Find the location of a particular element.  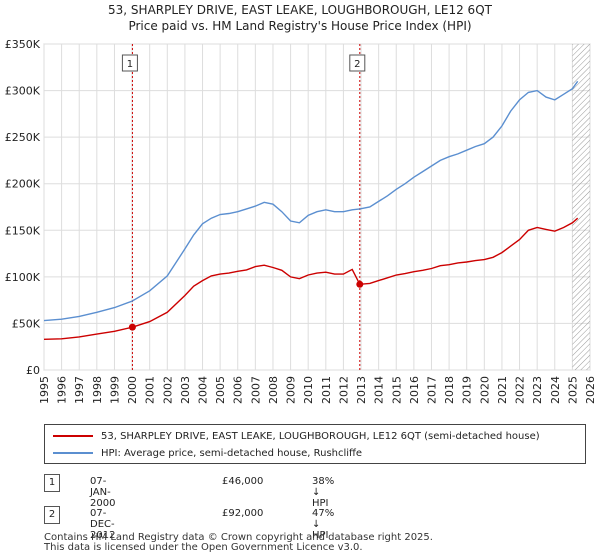

annotation-number: 1 is located at coordinates (52, 483).